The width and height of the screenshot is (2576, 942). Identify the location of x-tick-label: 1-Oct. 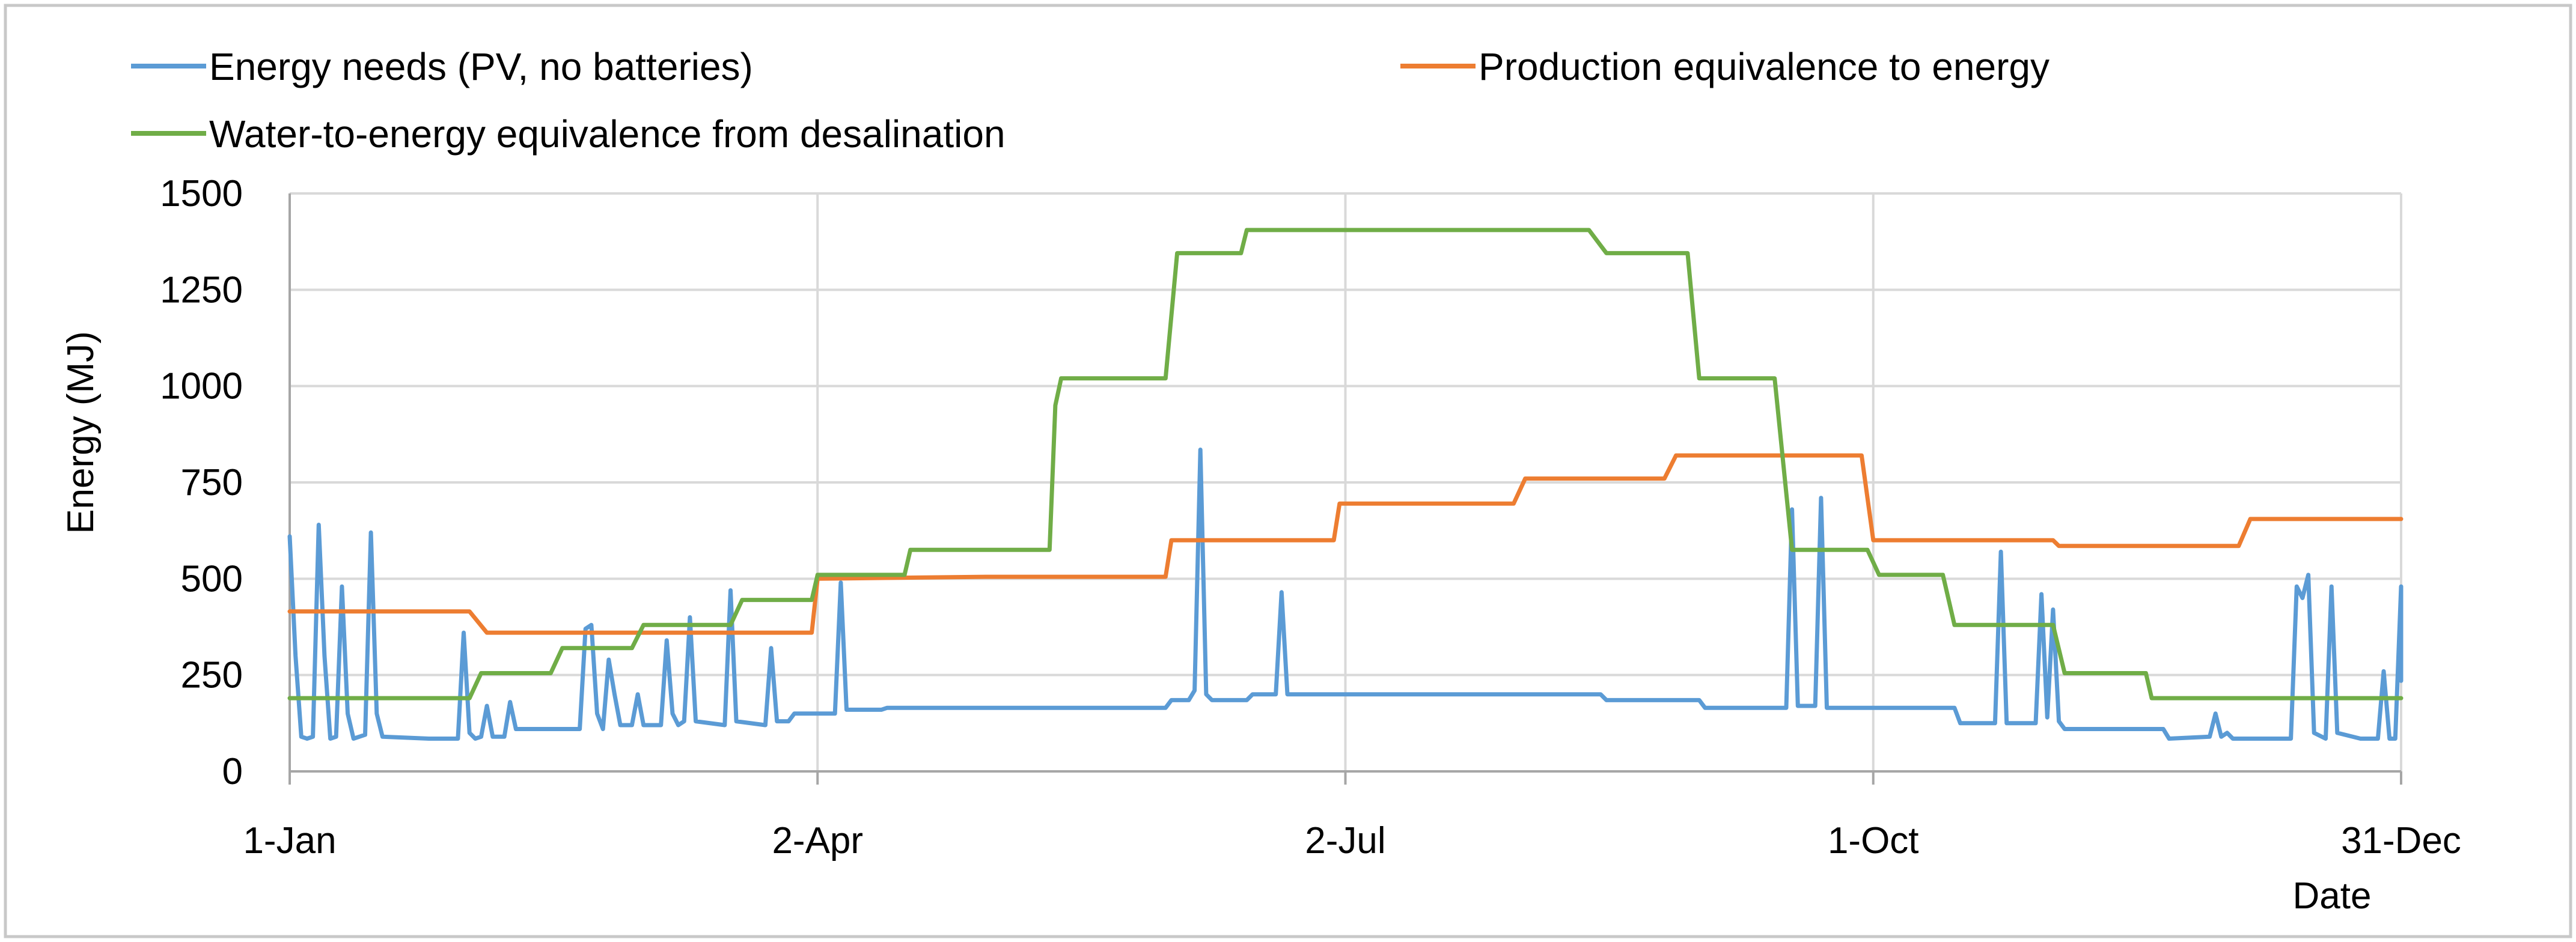
(1873, 840).